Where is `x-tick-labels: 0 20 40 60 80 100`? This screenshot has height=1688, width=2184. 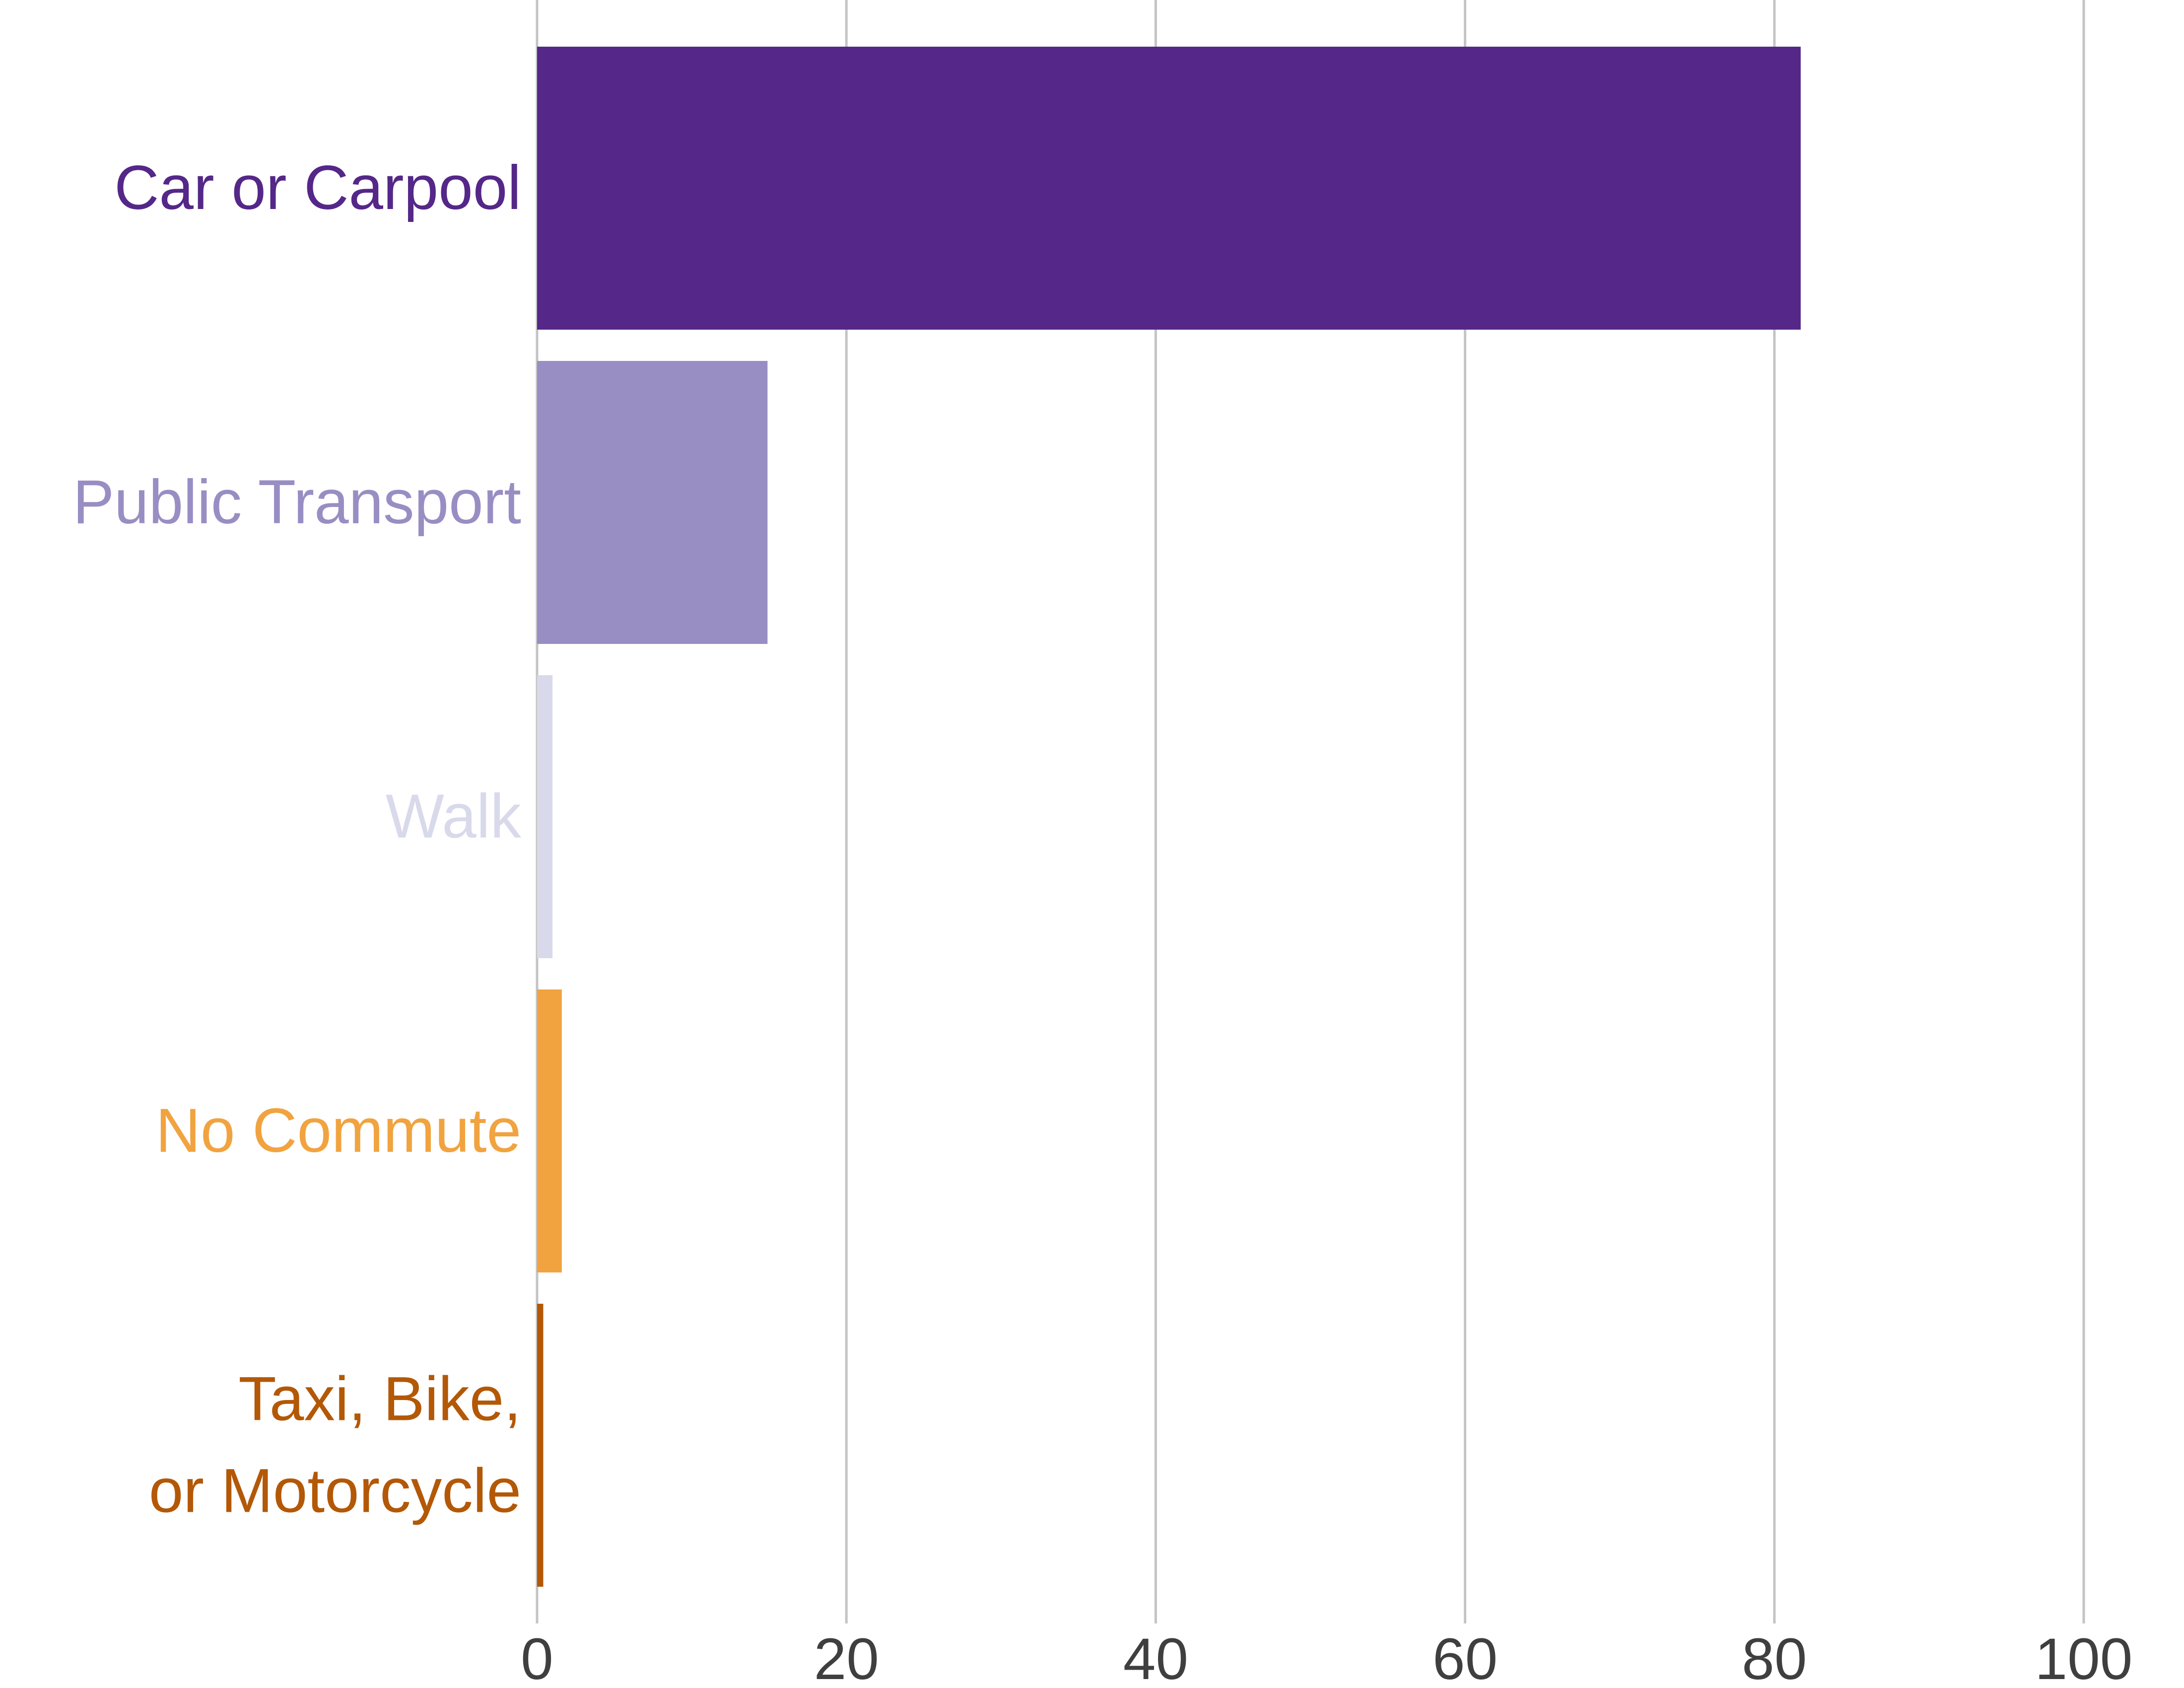
x-tick-labels: 0 20 40 60 80 100 is located at coordinates (1326, 1657).